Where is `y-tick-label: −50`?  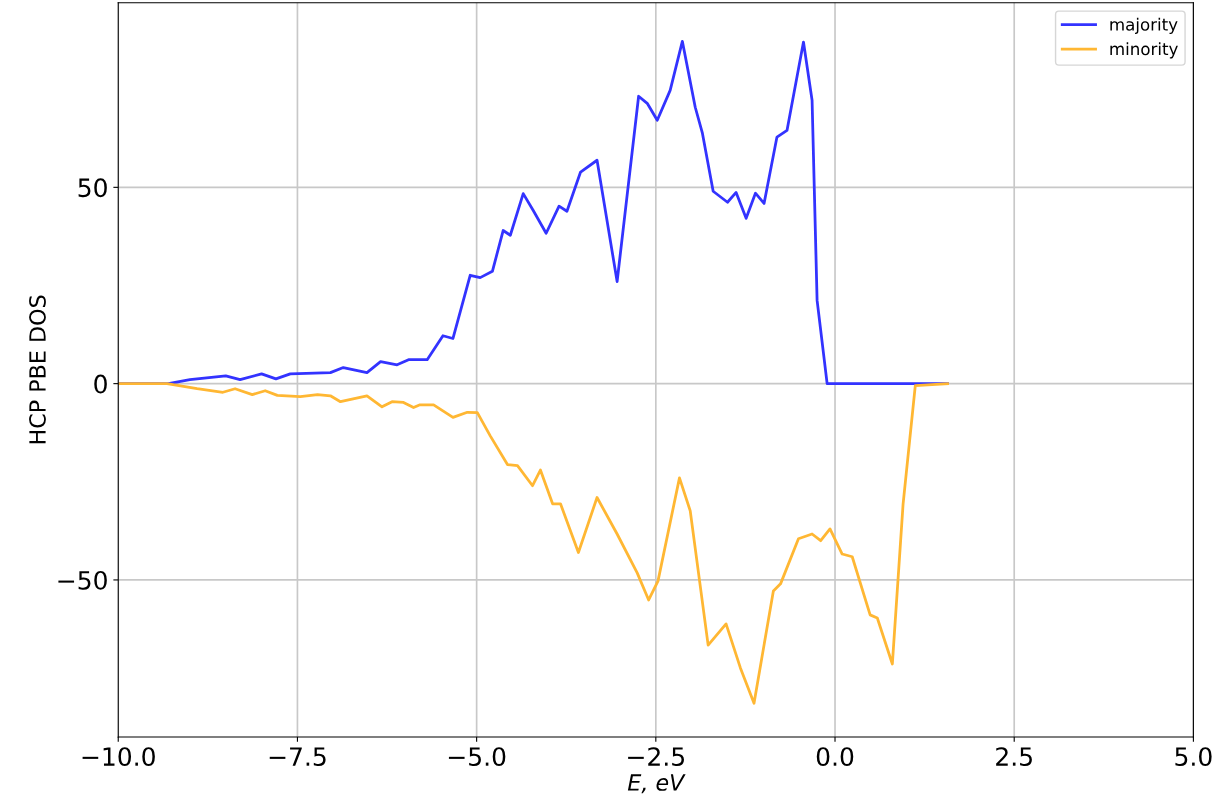
y-tick-label: −50 is located at coordinates (82, 580).